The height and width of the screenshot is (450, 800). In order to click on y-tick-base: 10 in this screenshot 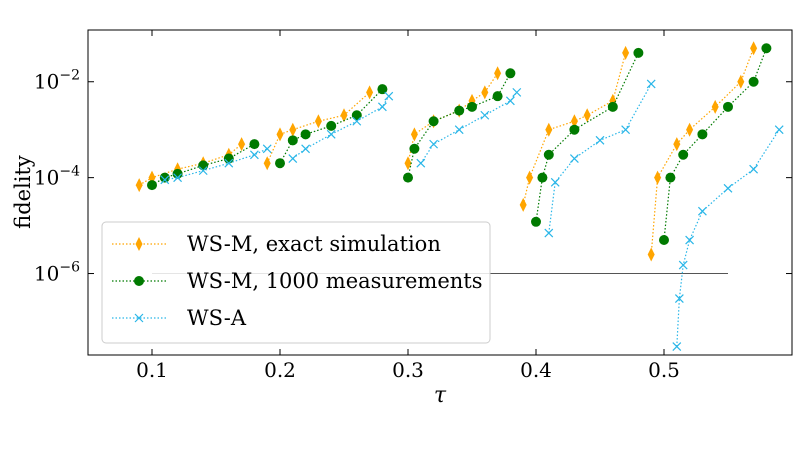, I will do `click(46, 82)`.